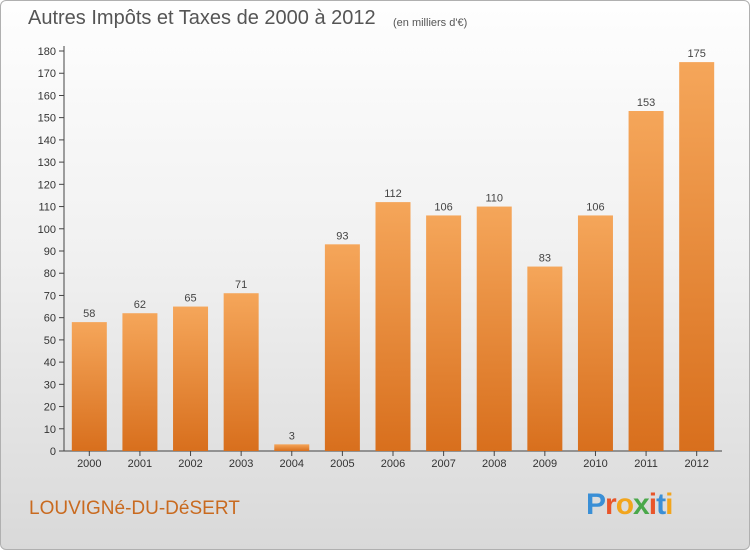 This screenshot has width=750, height=550. Describe the element at coordinates (190, 464) in the screenshot. I see `x-tick-label: 2002` at that location.